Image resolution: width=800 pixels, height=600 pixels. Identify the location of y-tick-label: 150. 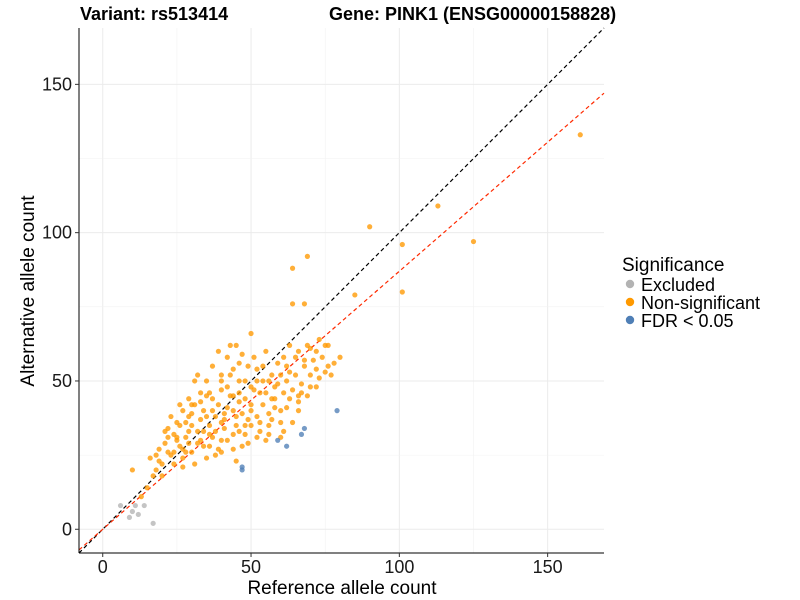
(57, 84).